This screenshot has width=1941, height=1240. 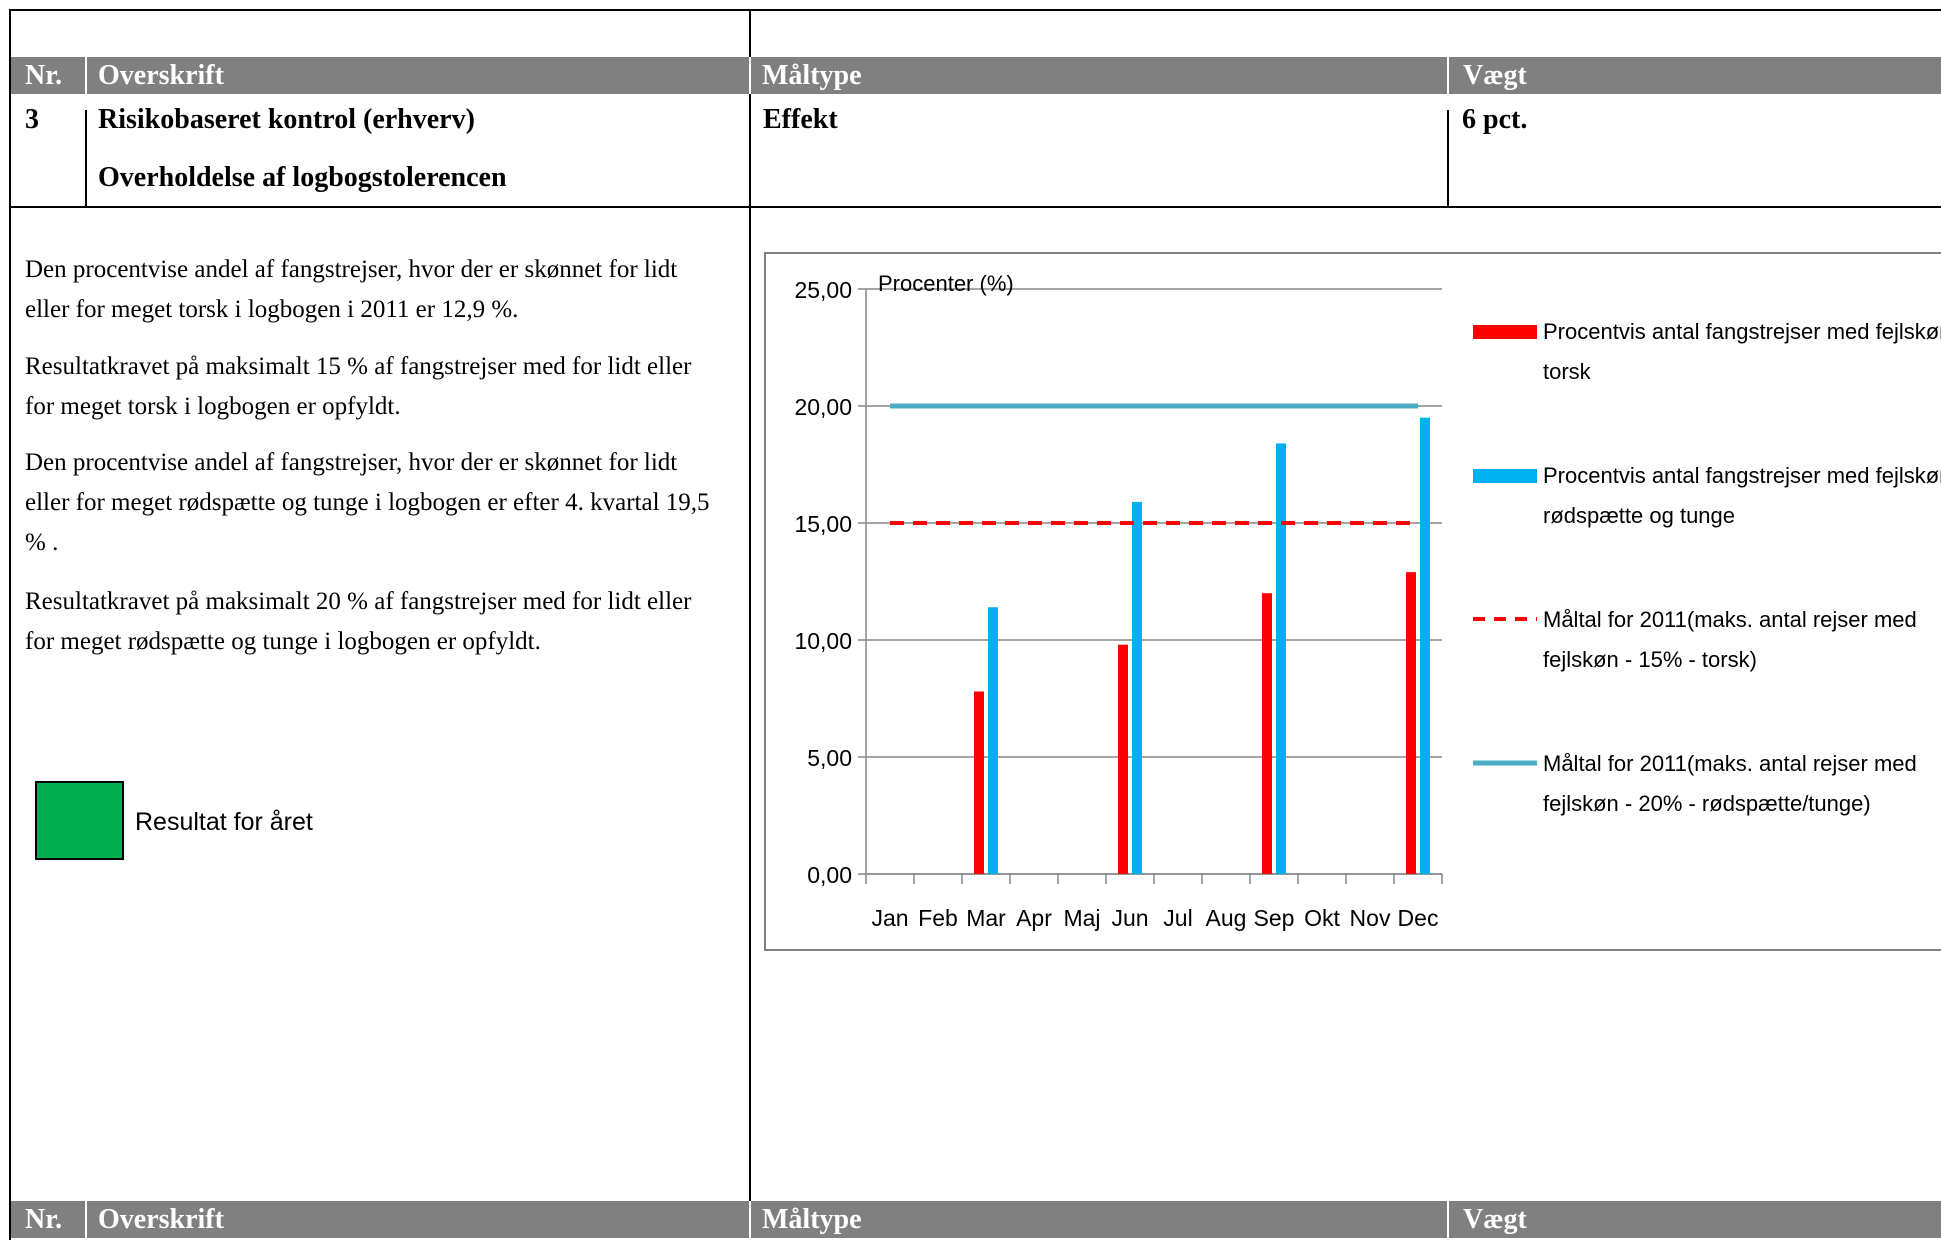 I want to click on x-tick-label: Jan, so click(x=889, y=918).